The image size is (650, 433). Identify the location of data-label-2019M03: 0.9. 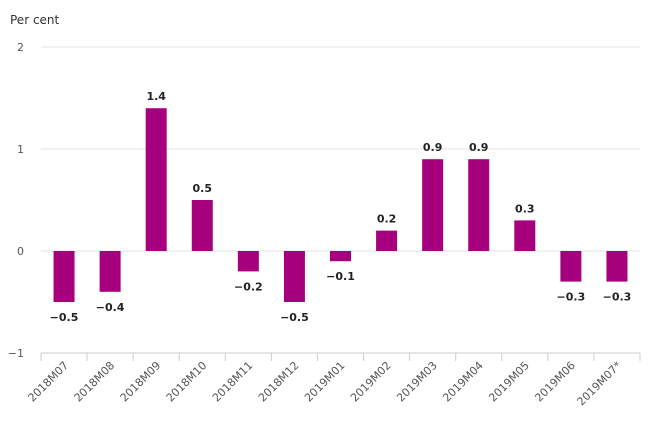
(433, 147).